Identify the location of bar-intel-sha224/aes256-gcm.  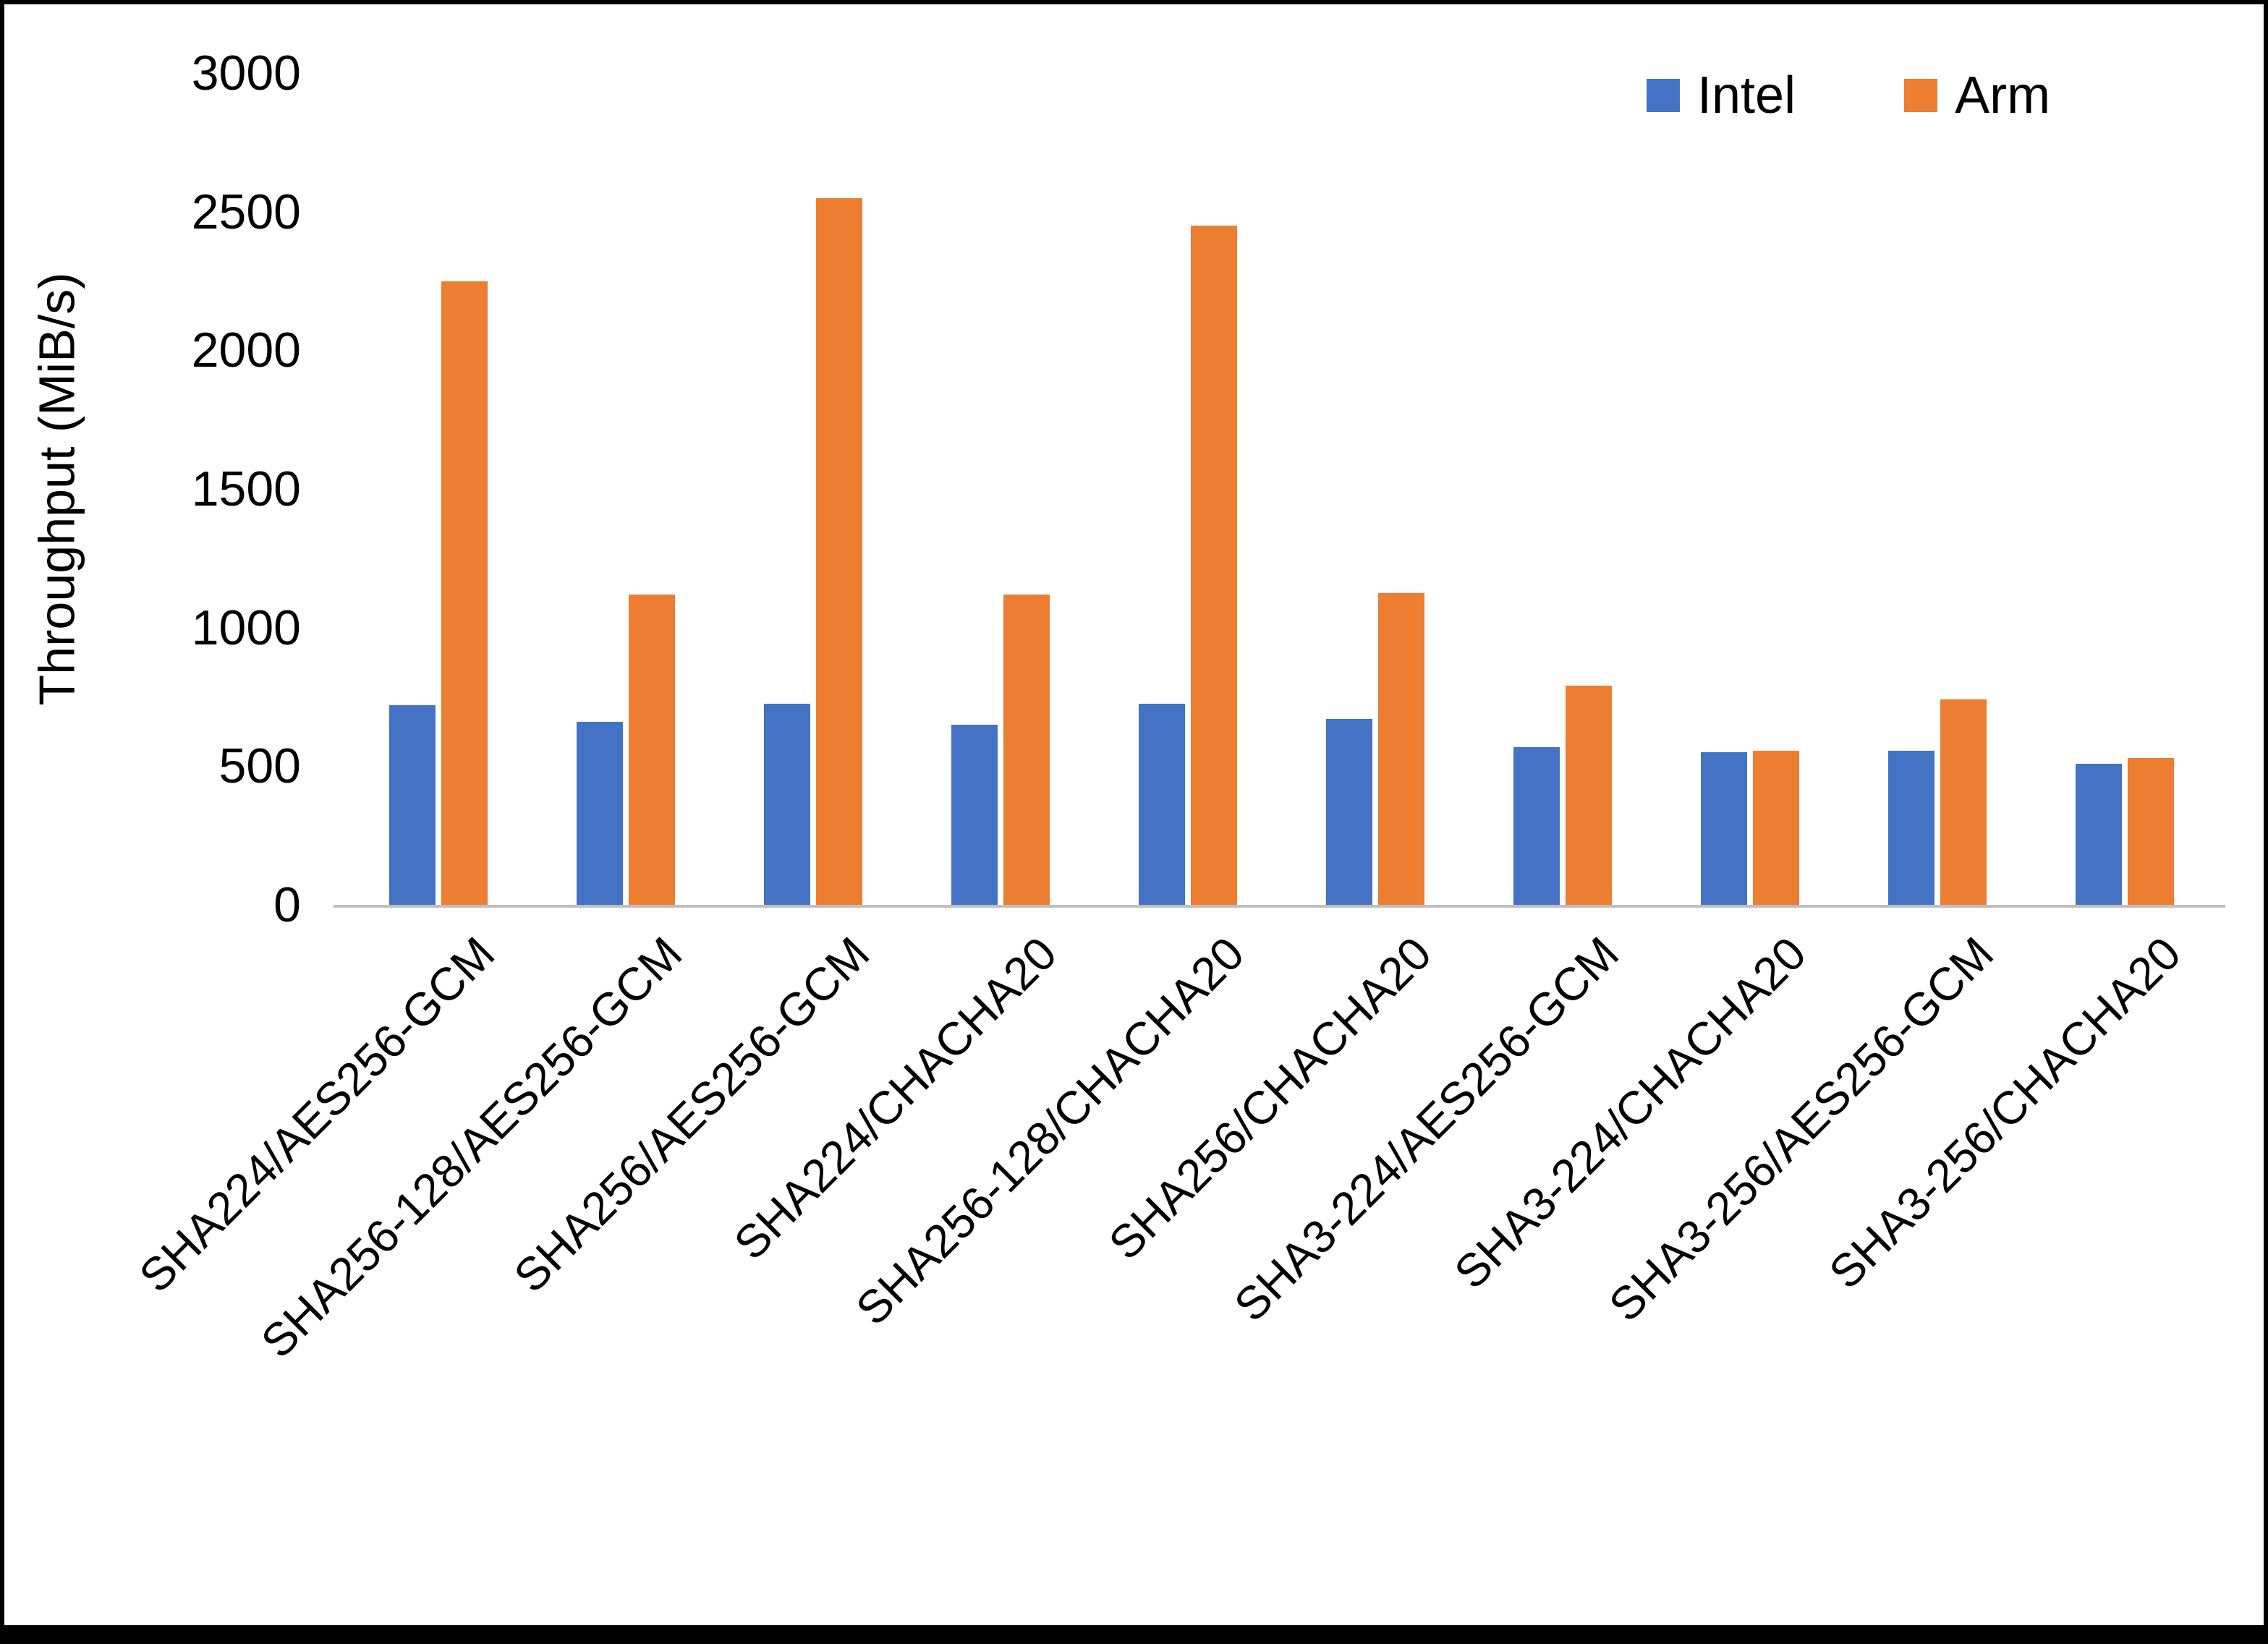
(412, 805).